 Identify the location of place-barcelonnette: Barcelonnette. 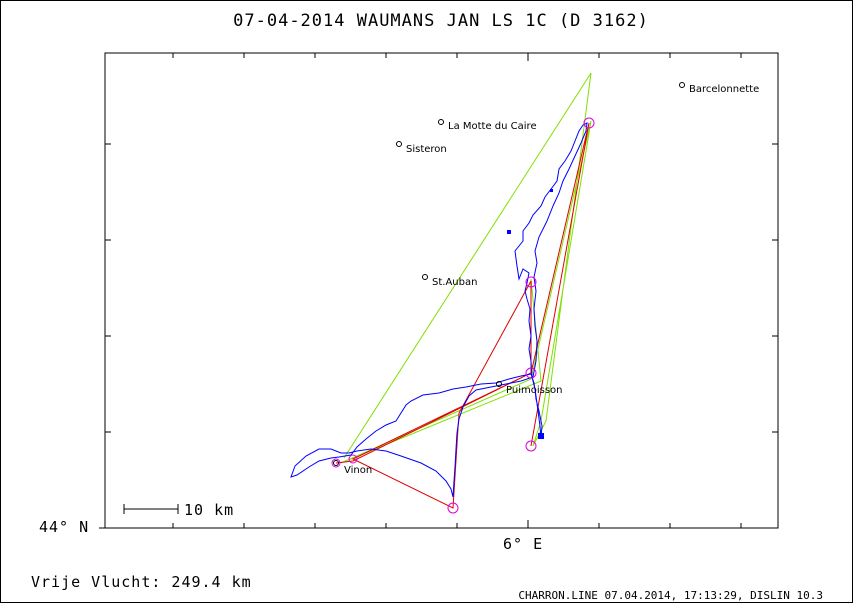
(719, 88).